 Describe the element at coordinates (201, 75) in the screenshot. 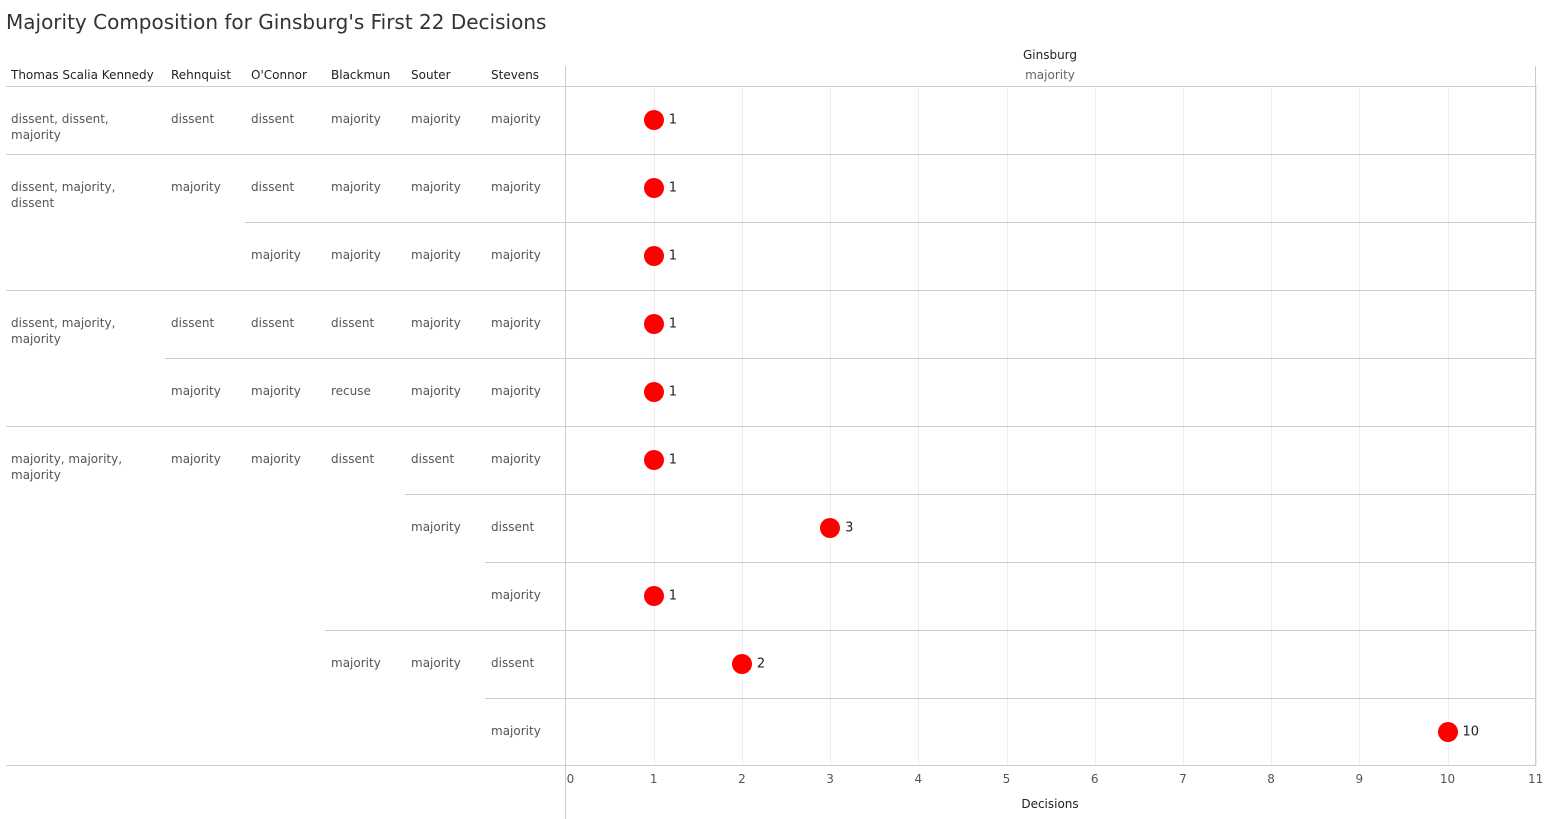

I see `header-rehnquist: Rehnquist` at that location.